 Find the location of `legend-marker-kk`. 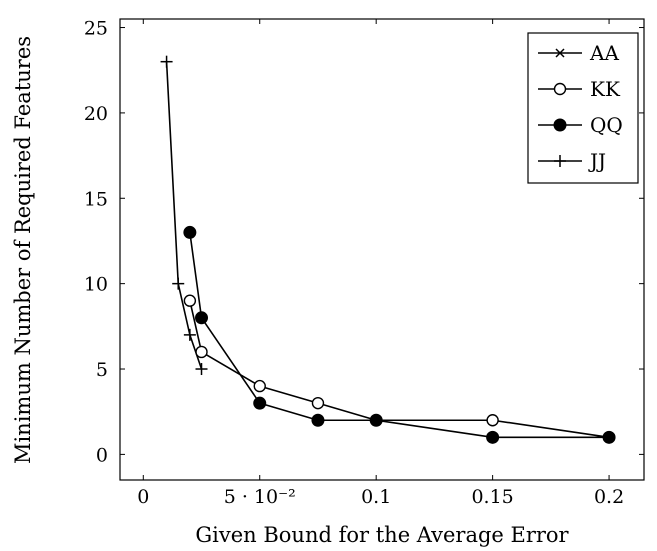

legend-marker-kk is located at coordinates (560, 89).